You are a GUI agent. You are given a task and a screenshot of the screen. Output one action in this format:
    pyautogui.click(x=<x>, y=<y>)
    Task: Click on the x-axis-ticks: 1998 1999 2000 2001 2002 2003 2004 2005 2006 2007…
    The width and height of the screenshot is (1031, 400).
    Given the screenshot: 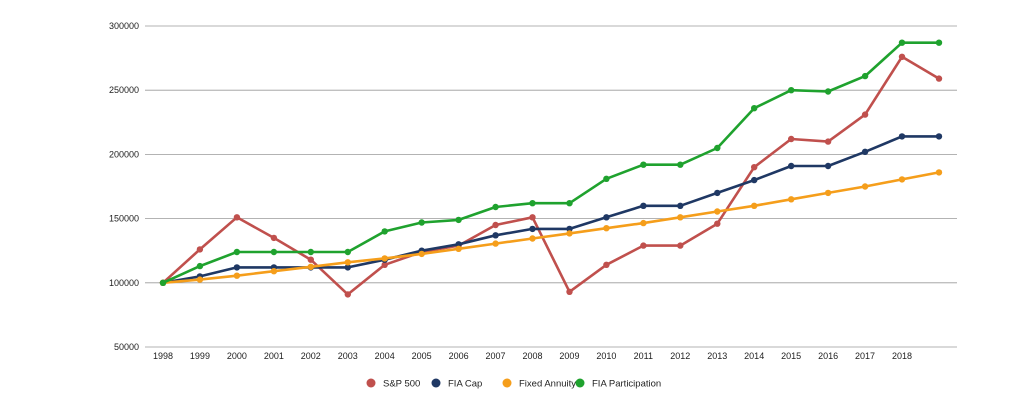 What is the action you would take?
    pyautogui.click(x=532, y=356)
    